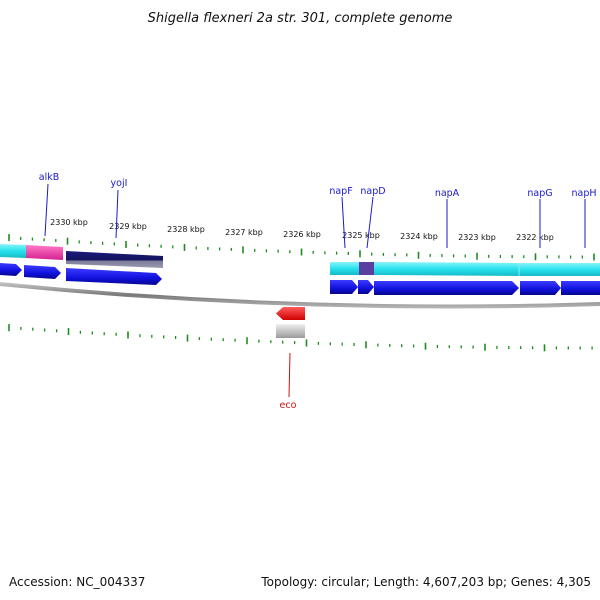 The width and height of the screenshot is (600, 600). I want to click on feature-gray-eco, so click(290, 331).